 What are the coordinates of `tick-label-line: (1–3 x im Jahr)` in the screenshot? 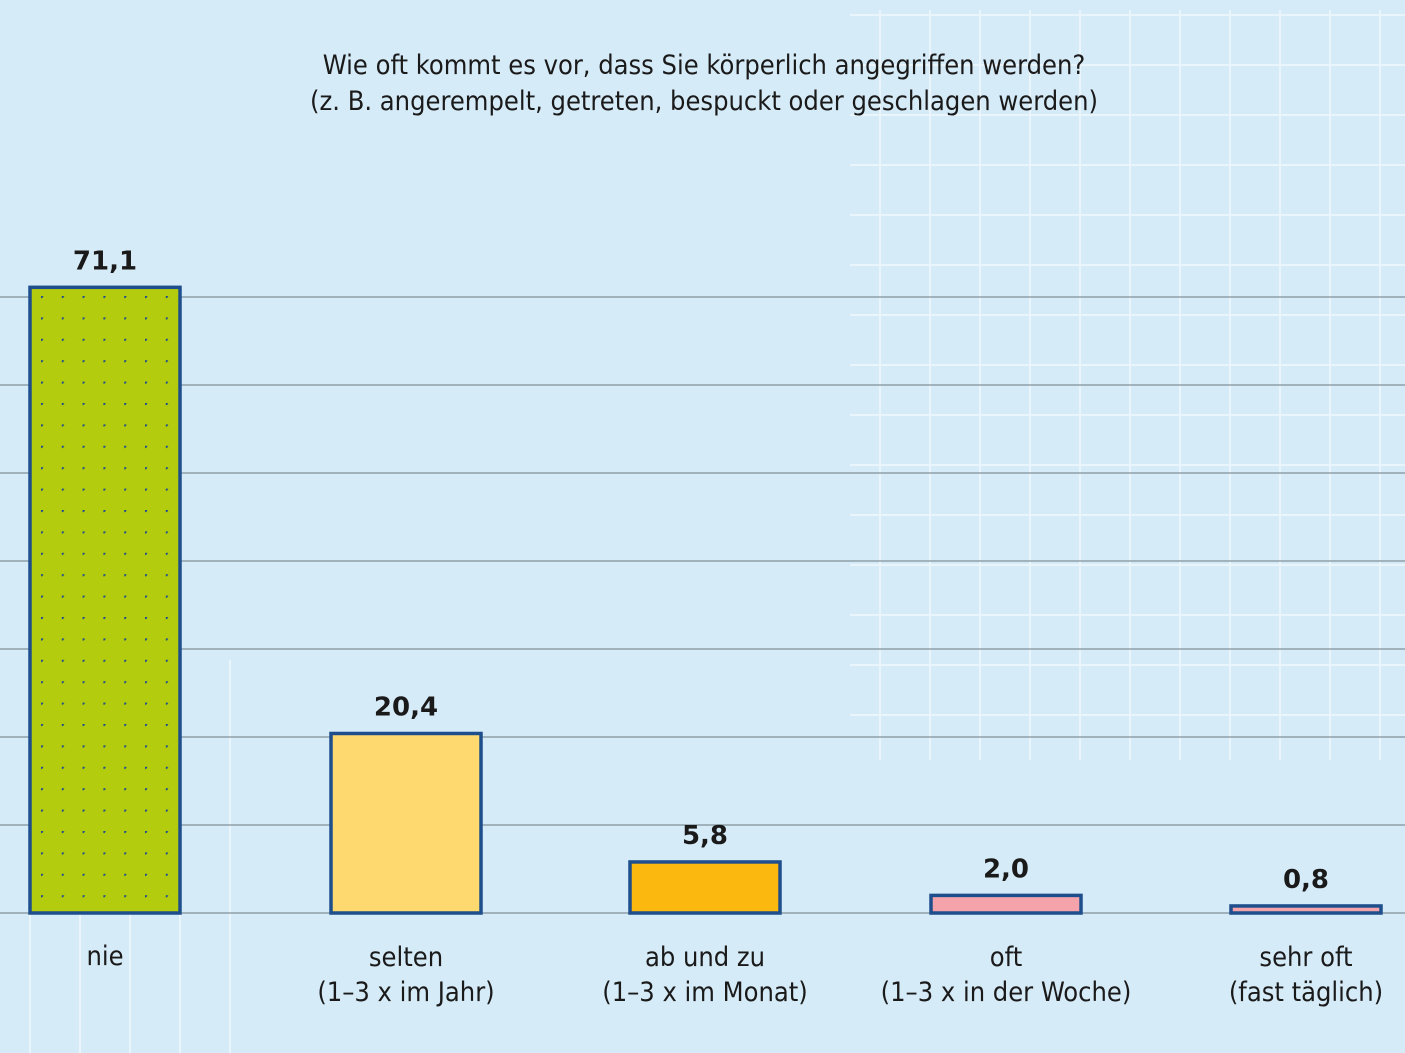 It's located at (405, 992).